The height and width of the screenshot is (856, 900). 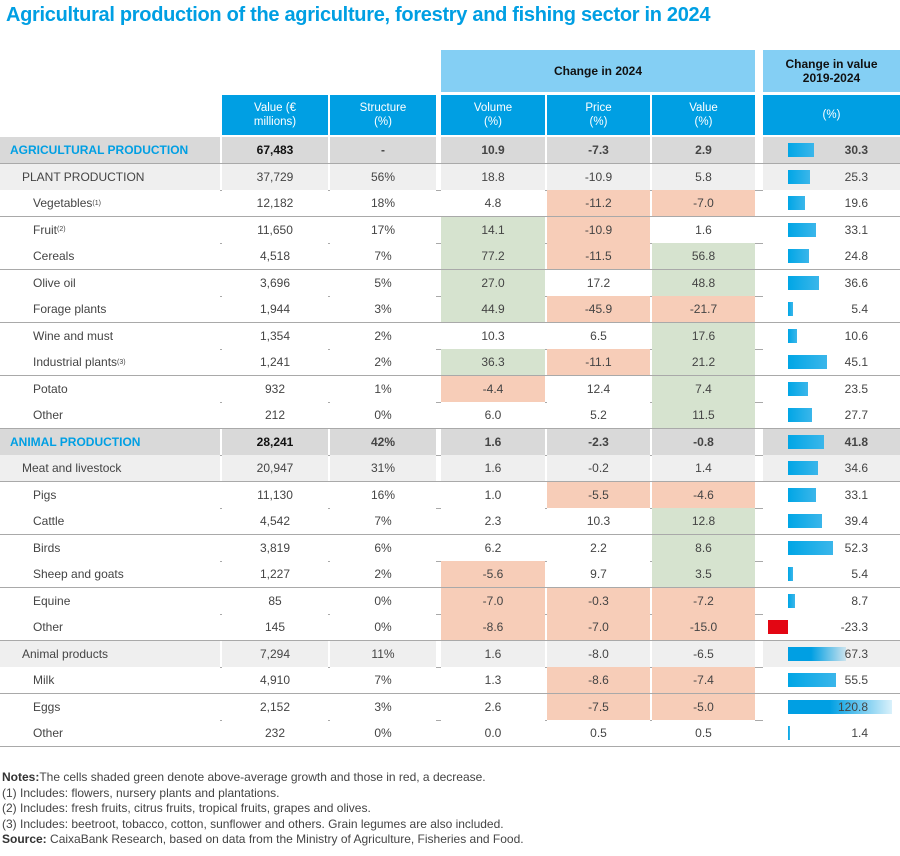 What do you see at coordinates (383, 733) in the screenshot?
I see `cell-structure: 0%` at bounding box center [383, 733].